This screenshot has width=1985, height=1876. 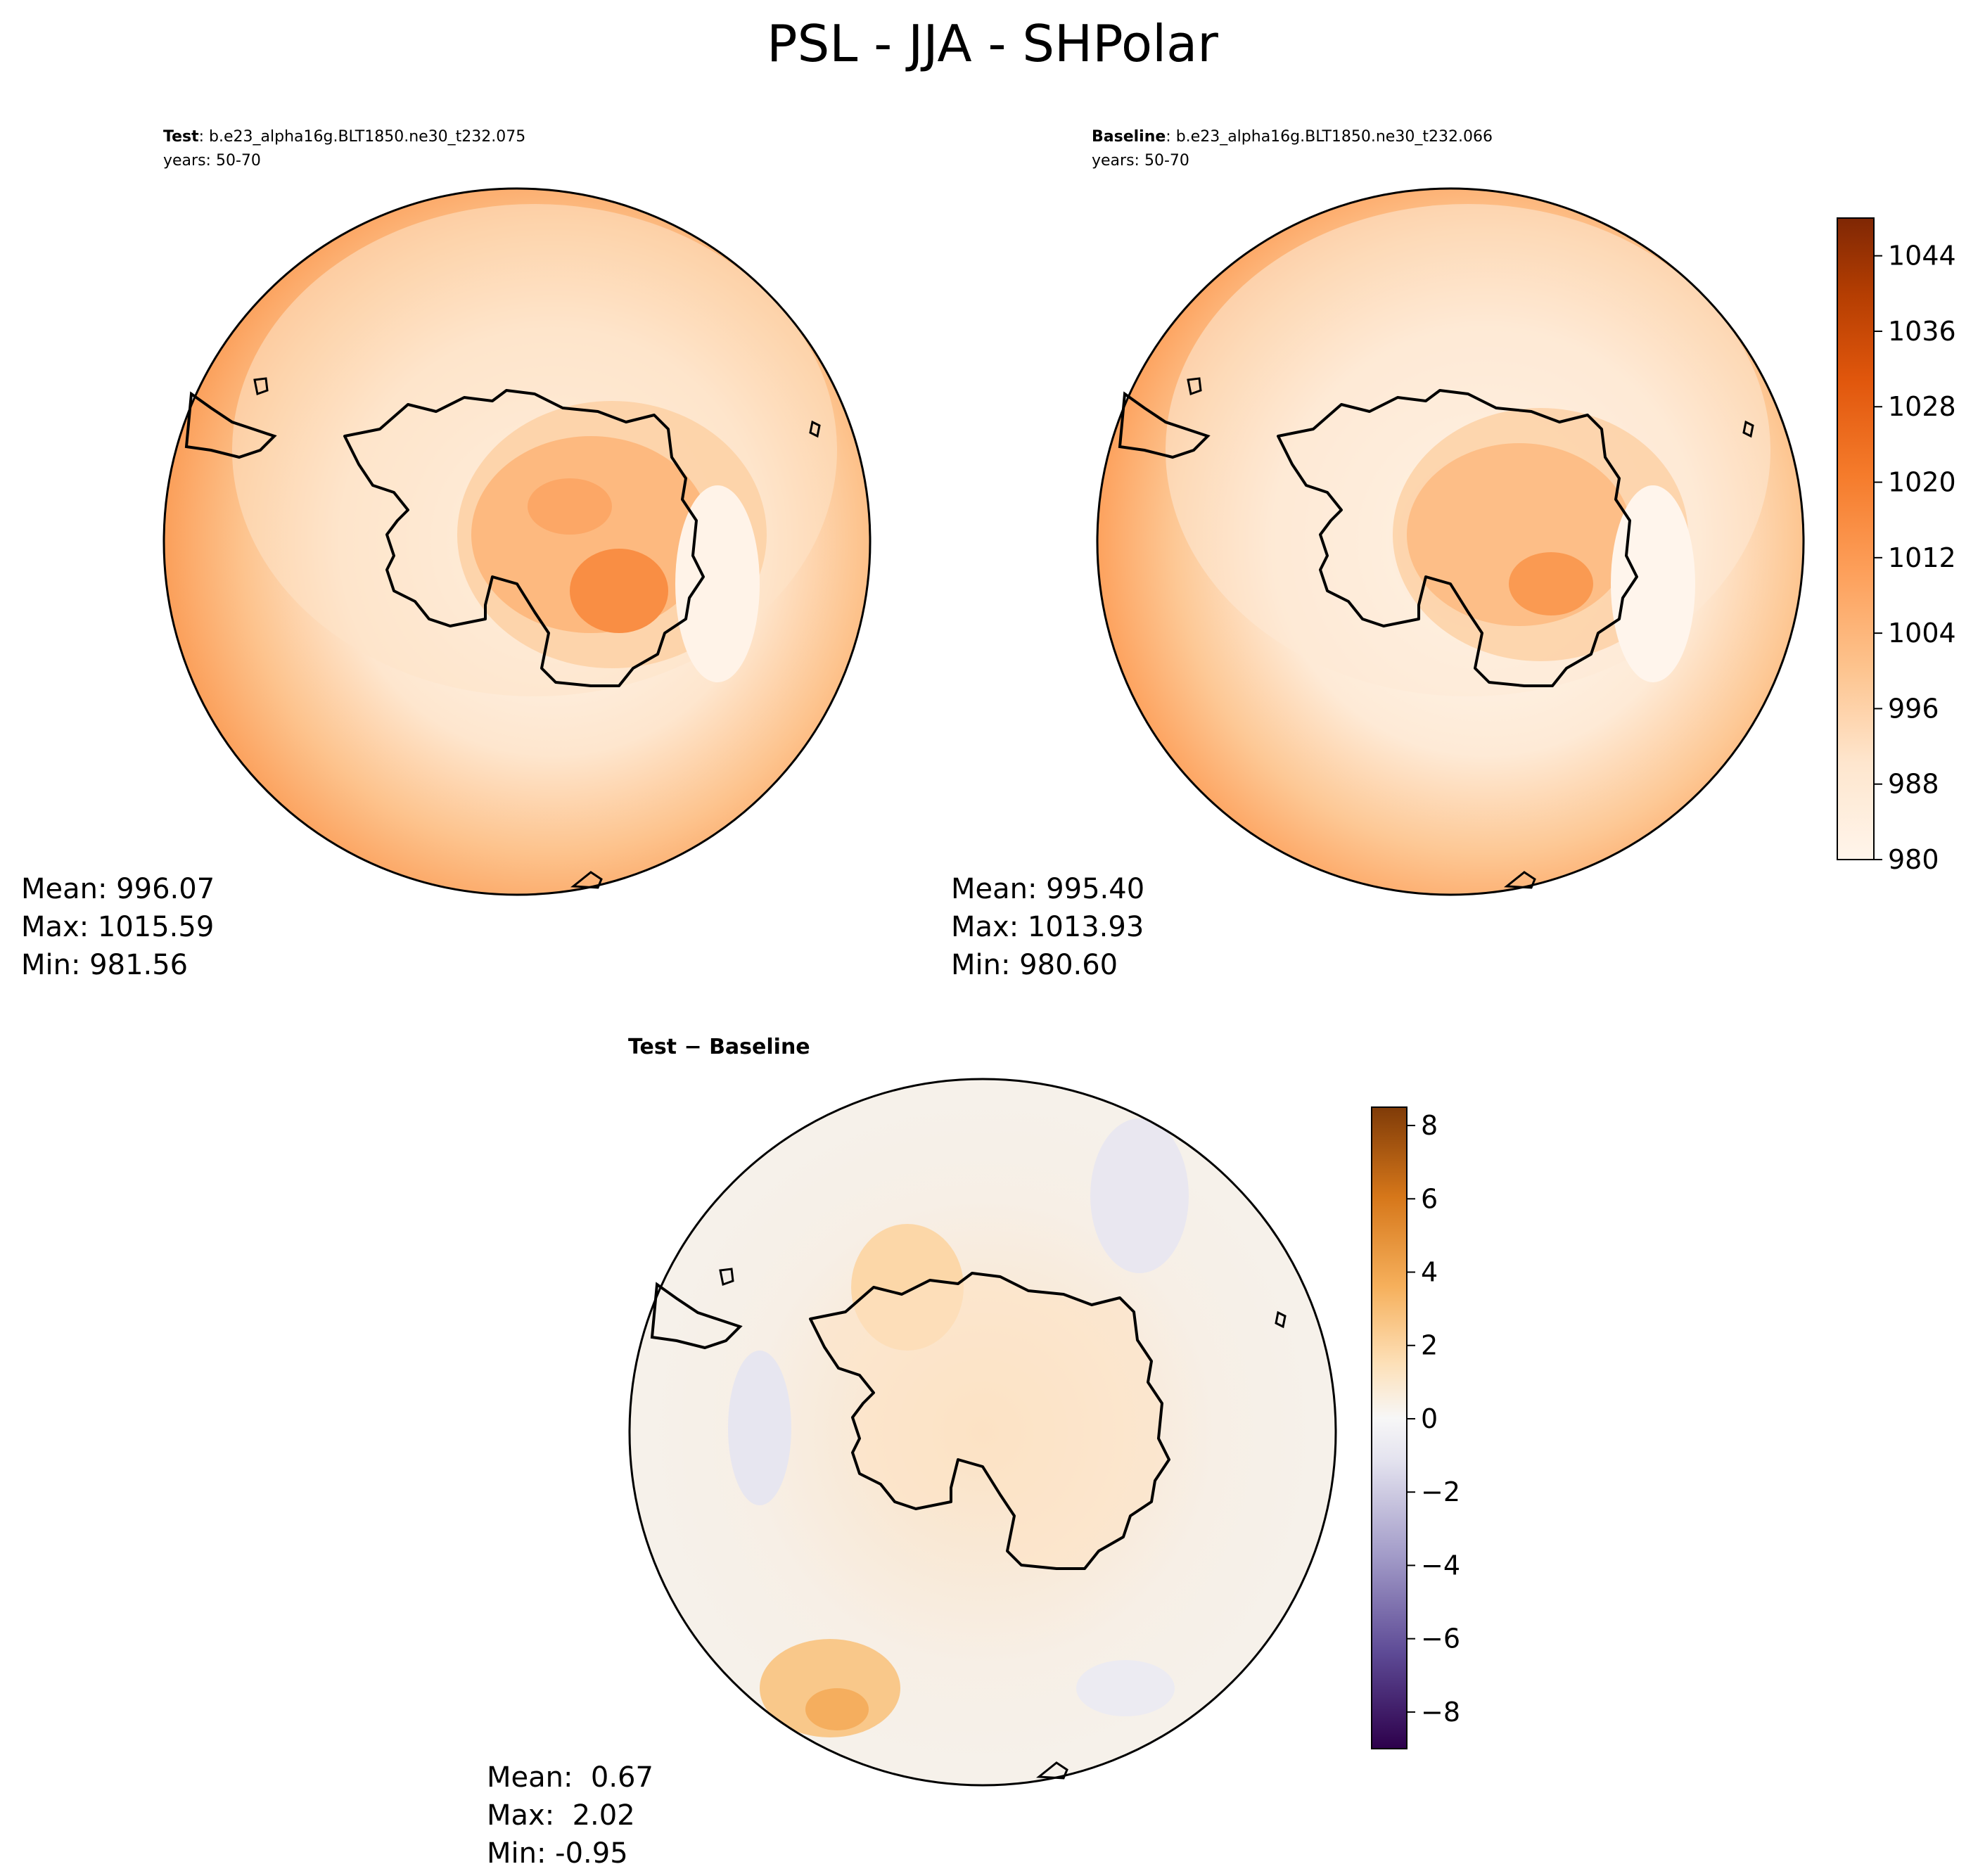 I want to click on baseline-stats: Mean: 995.40 Max: 1013.93 Min: 980.60, so click(x=1047, y=927).